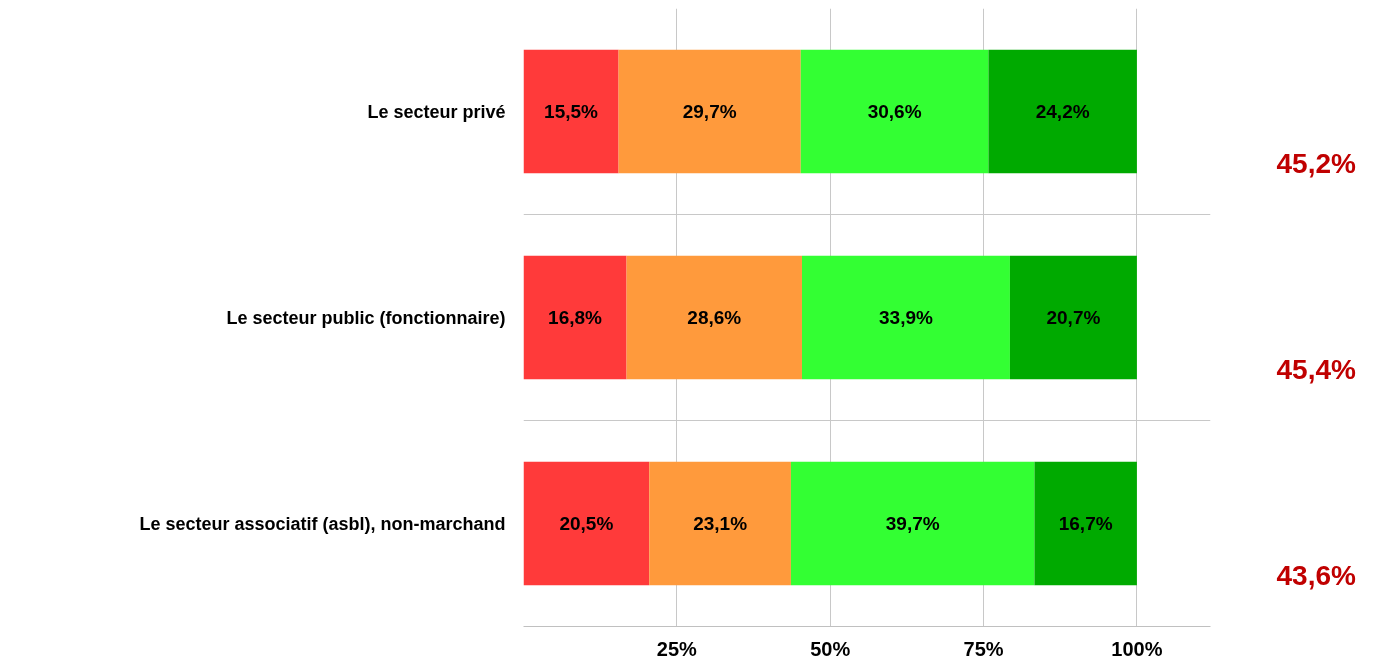 The height and width of the screenshot is (666, 1373). I want to click on y-tick-label: Le secteur privé, so click(436, 111).